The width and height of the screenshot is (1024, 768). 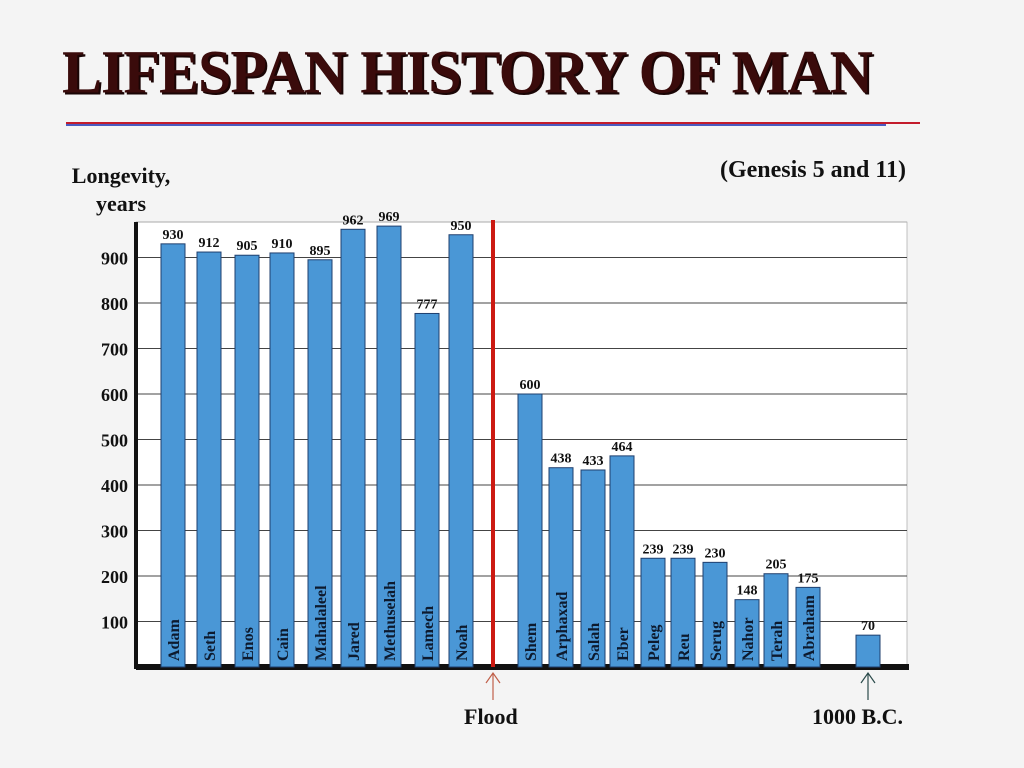 I want to click on bar-category-label: Reu, so click(x=684, y=647).